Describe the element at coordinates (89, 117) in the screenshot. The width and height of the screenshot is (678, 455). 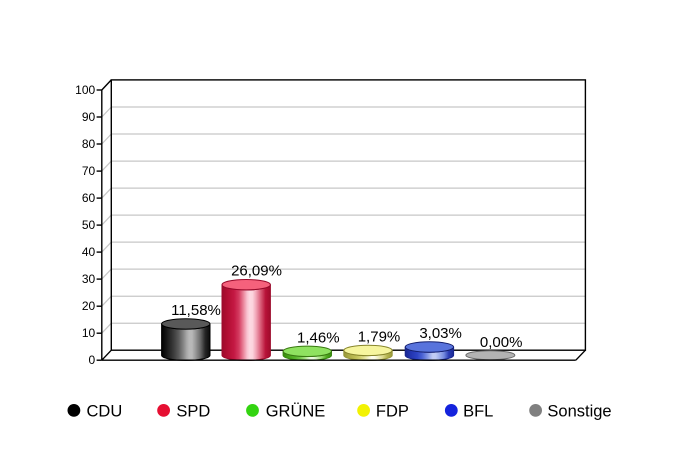
I see `svg-text: 90` at that location.